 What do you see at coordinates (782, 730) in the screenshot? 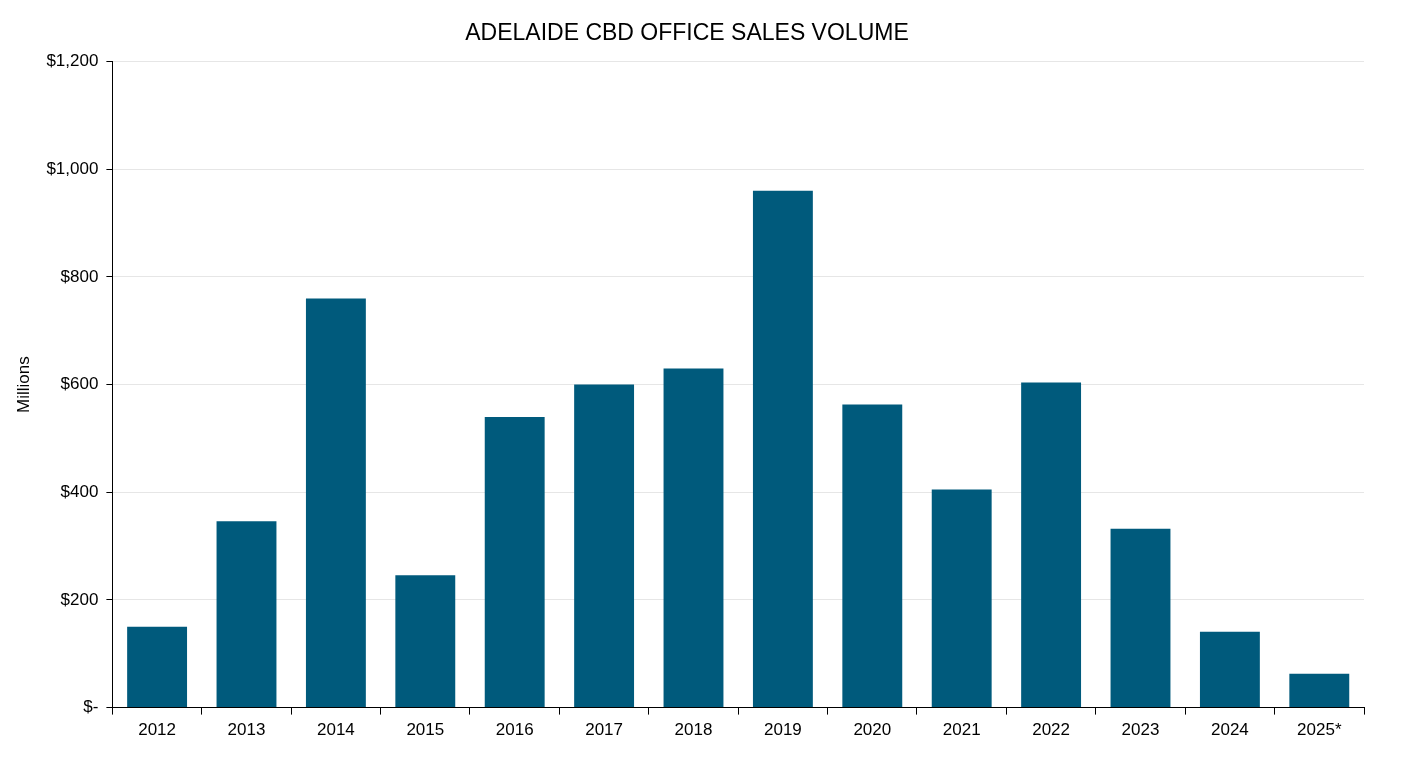
I see `x-tick-label: 2019` at bounding box center [782, 730].